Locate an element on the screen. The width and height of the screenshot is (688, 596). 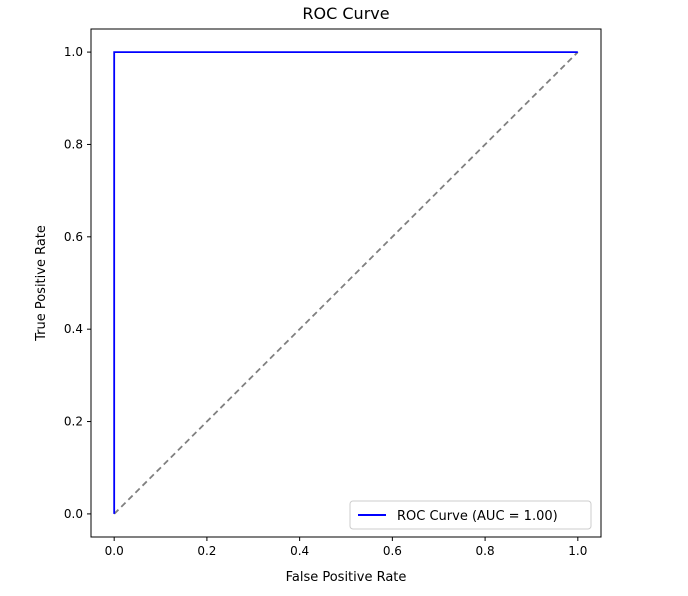
x-tick-label: 0.4 is located at coordinates (299, 551).